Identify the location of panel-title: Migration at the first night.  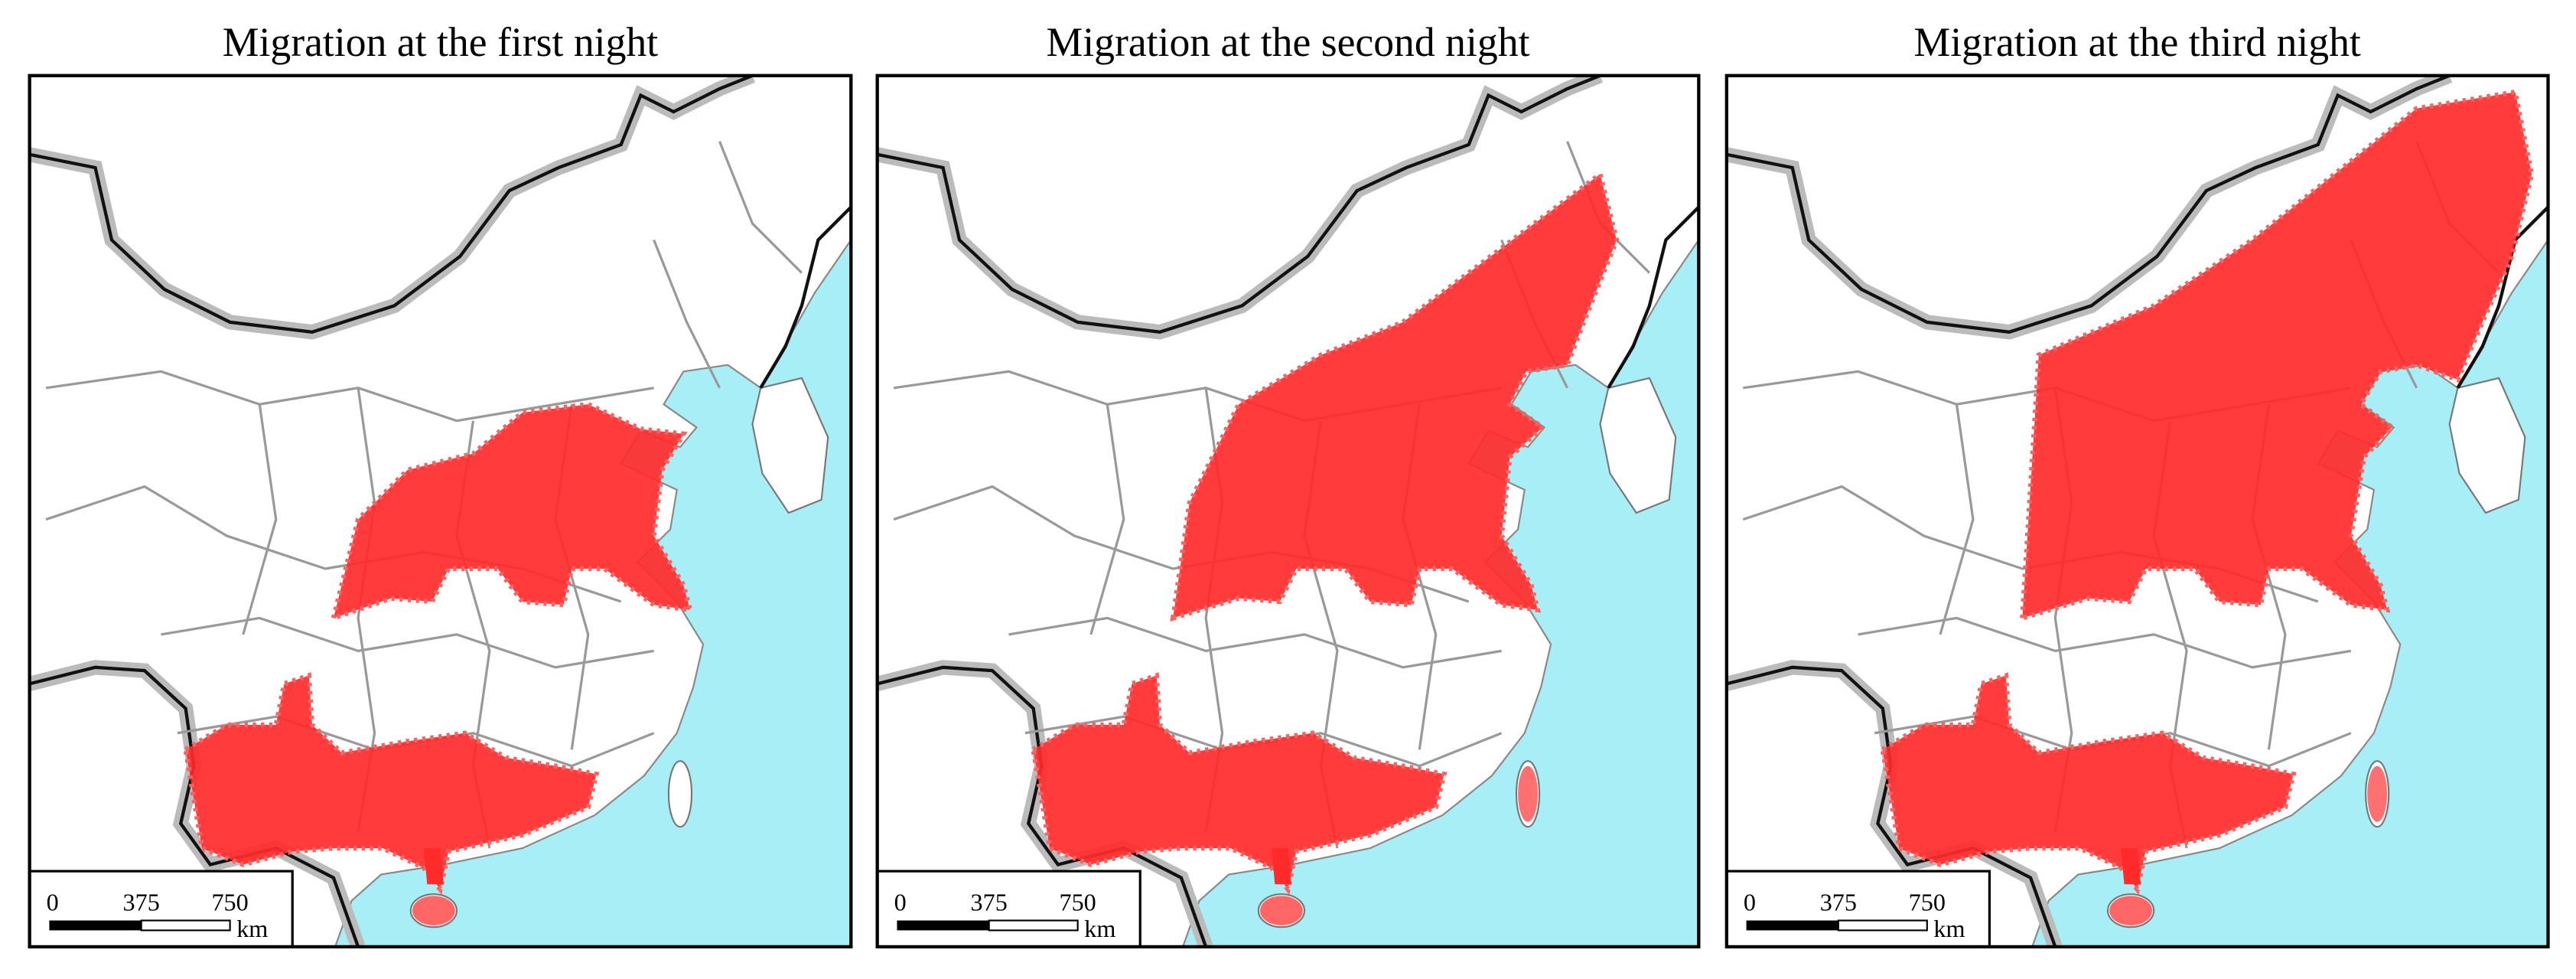
(441, 42).